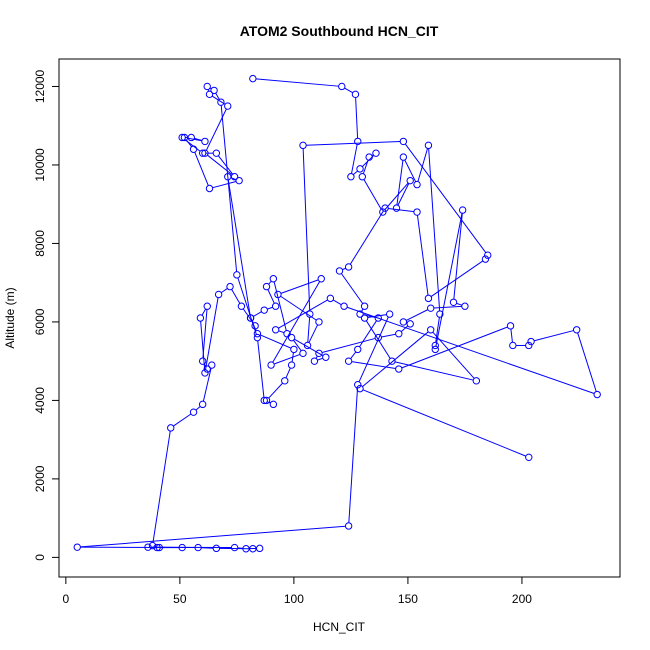 This screenshot has height=650, width=650. I want to click on x-tick-label: 100, so click(294, 599).